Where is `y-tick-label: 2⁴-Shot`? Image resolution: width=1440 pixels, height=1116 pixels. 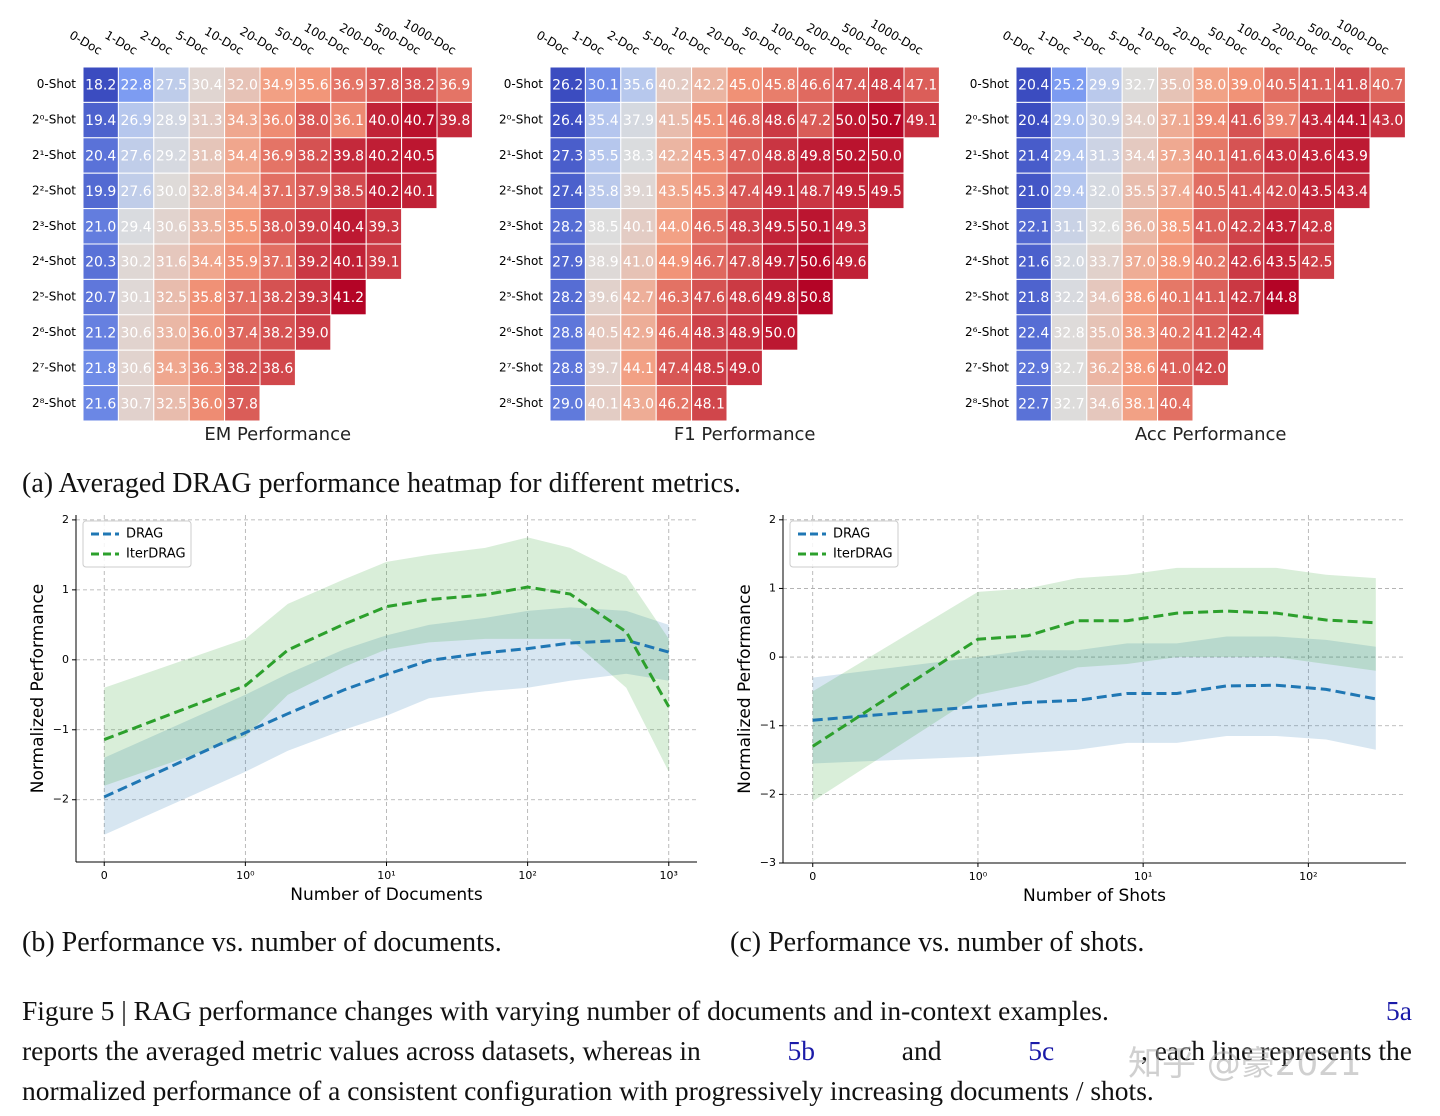
y-tick-label: 2⁴-Shot is located at coordinates (987, 261).